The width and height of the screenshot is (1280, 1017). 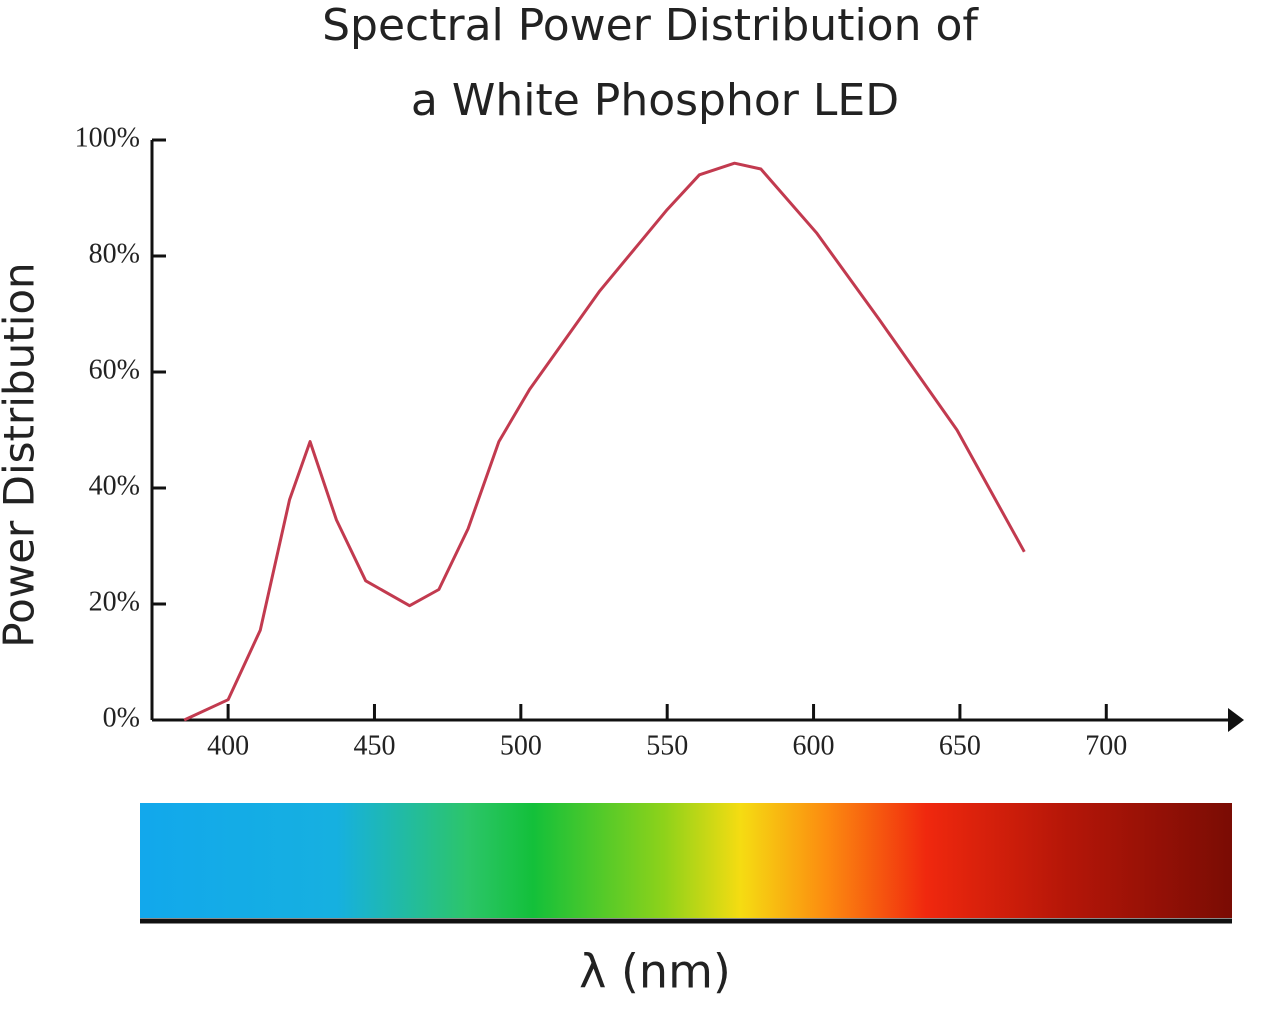 I want to click on spectrum-bar, so click(x=686, y=860).